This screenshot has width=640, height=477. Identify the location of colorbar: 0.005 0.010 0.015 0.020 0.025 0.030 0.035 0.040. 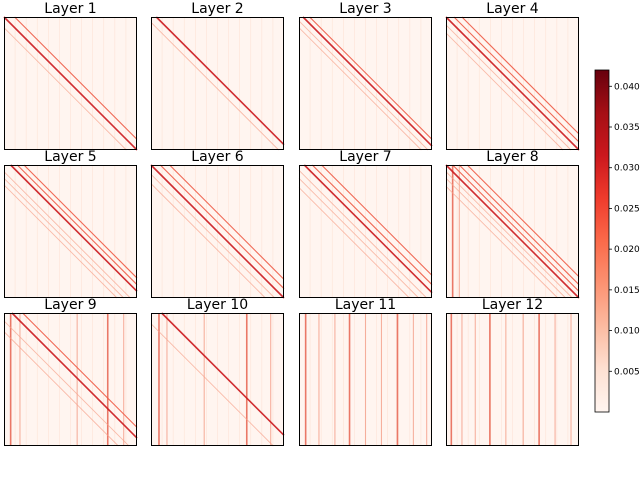
(617, 241).